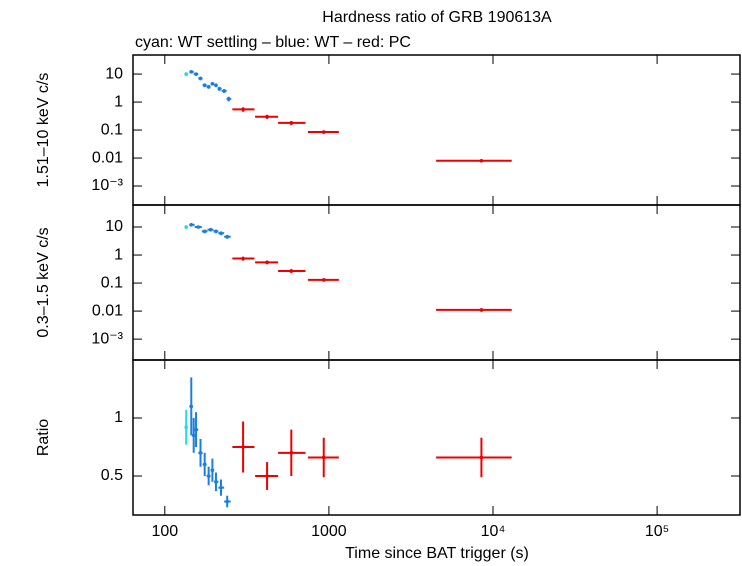  Describe the element at coordinates (43, 130) in the screenshot. I see `y-axis-label: 1.51–10 keV c/s` at that location.